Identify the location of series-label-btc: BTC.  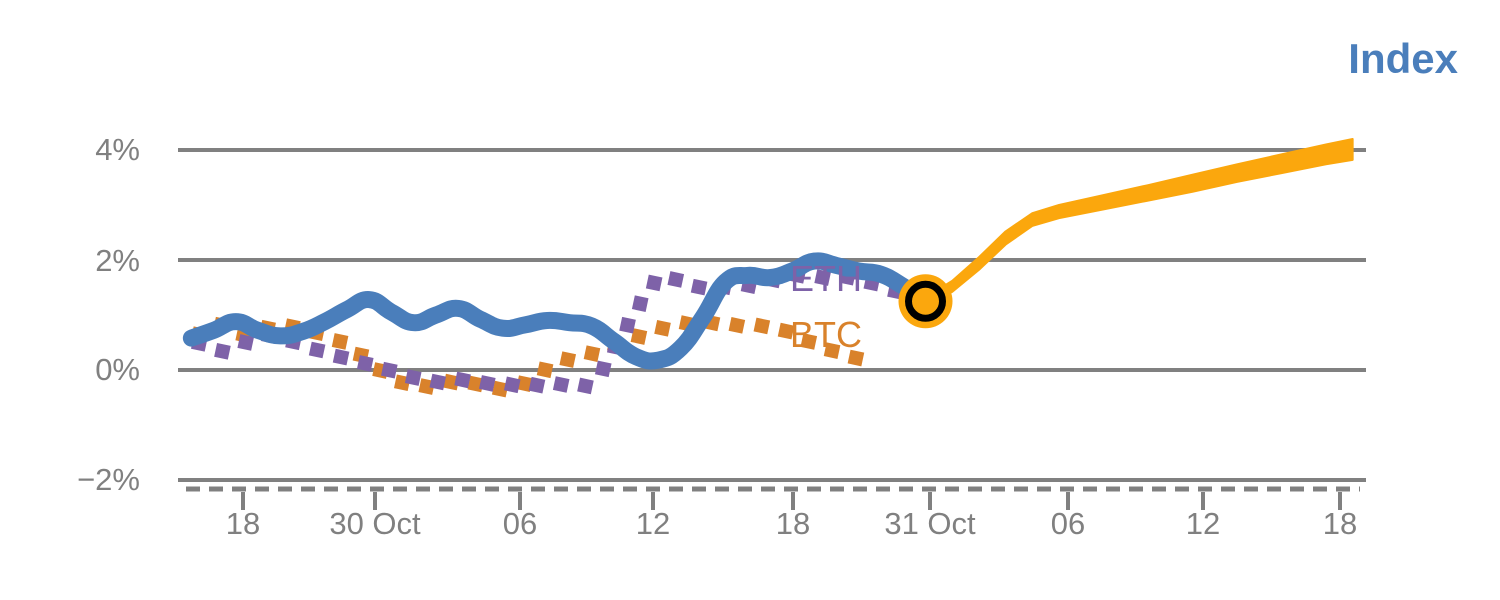
(826, 334).